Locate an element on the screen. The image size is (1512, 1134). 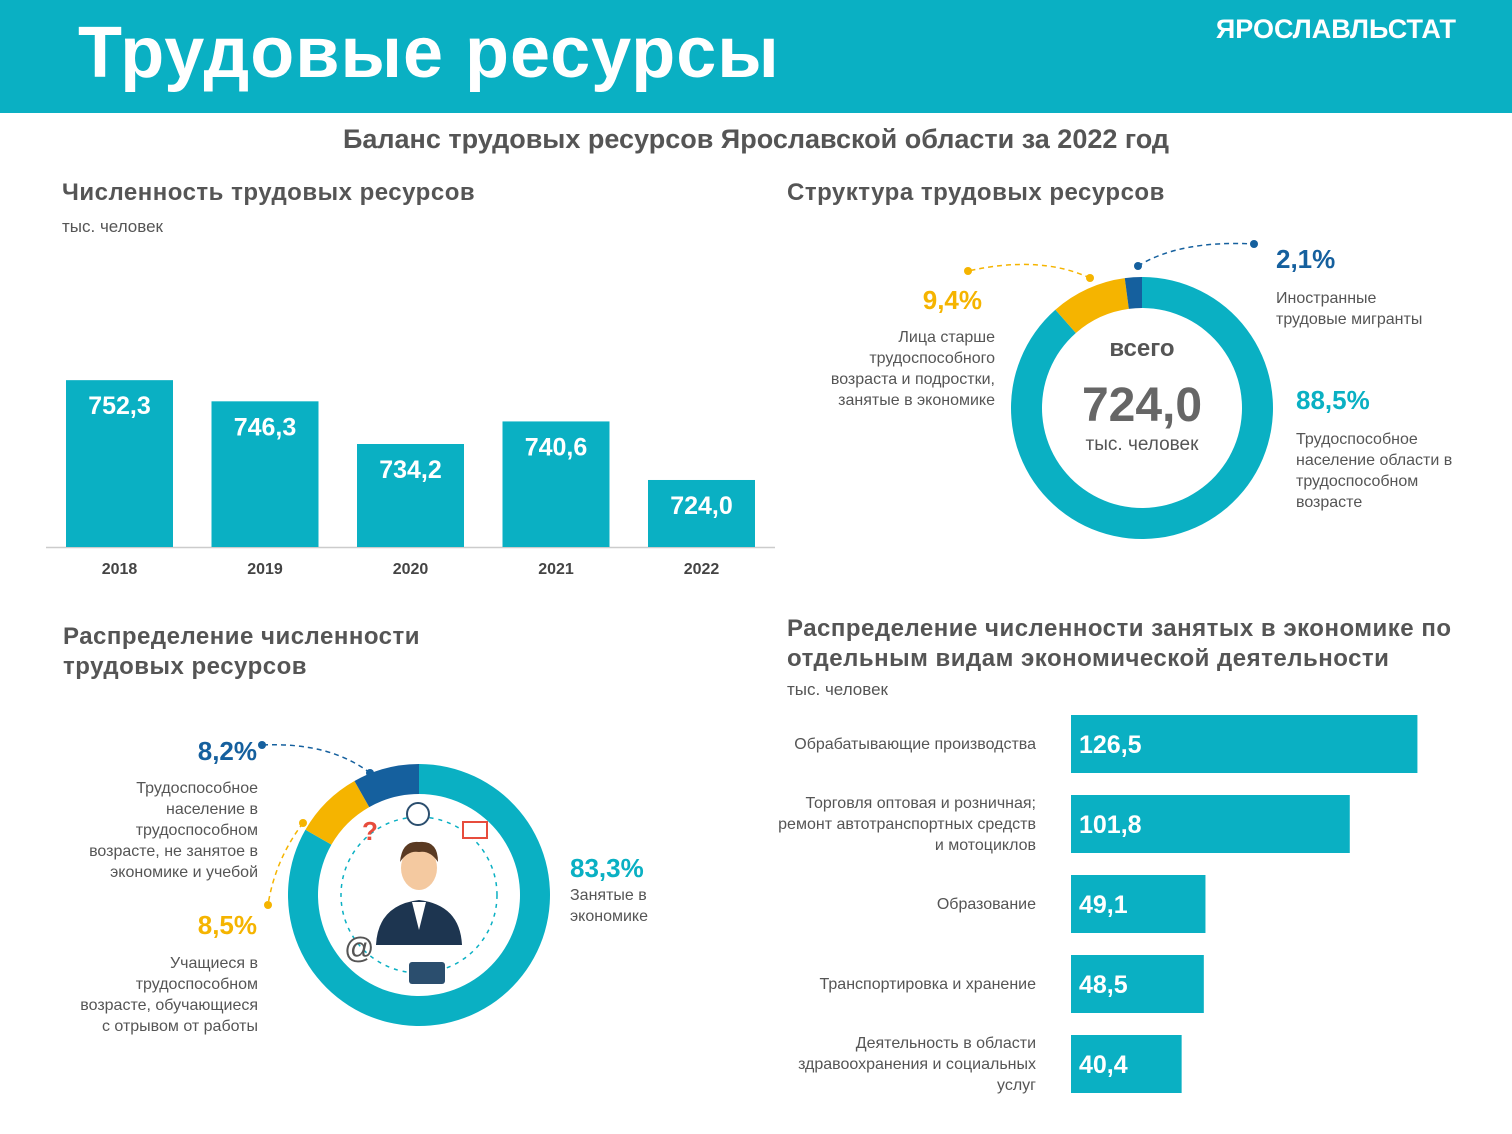
person-icon: ? @ is located at coordinates (419, 893).